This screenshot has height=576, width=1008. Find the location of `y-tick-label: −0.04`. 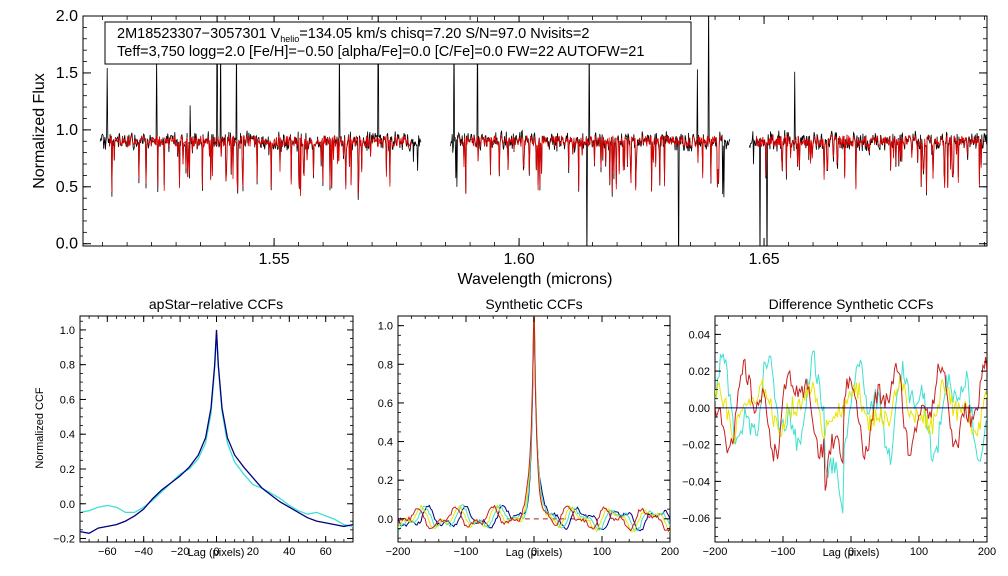

y-tick-label: −0.04 is located at coordinates (696, 482).